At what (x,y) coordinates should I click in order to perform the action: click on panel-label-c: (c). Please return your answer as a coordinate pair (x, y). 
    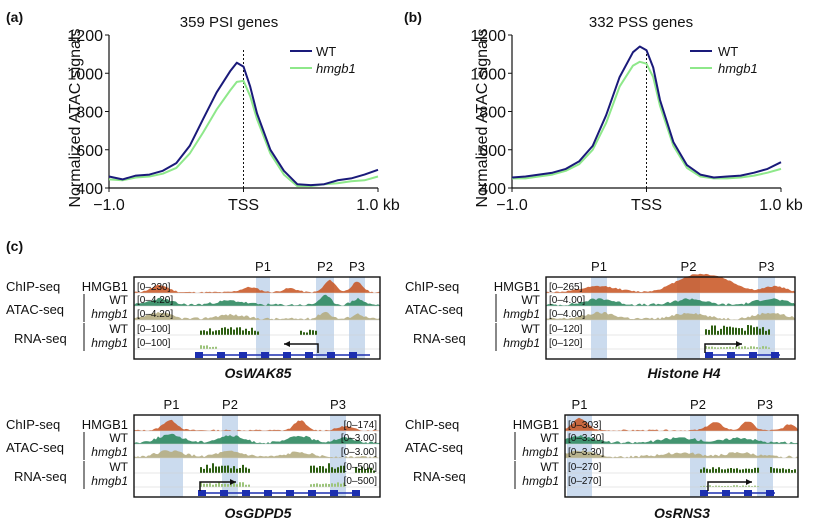
    Looking at the image, I should click on (14, 246).